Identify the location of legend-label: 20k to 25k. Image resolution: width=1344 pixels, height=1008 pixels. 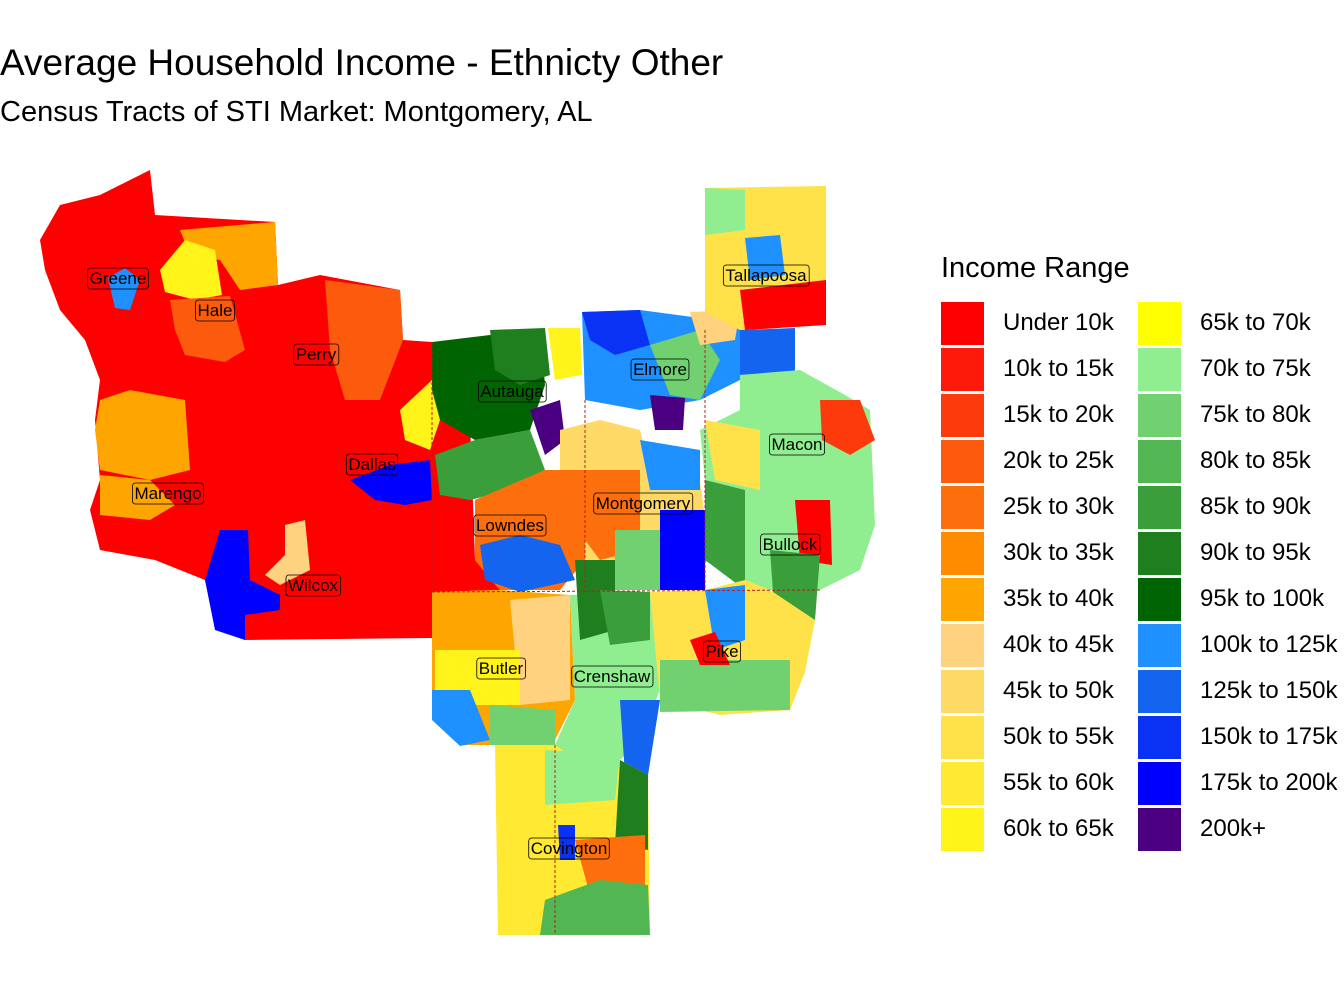
(1058, 460).